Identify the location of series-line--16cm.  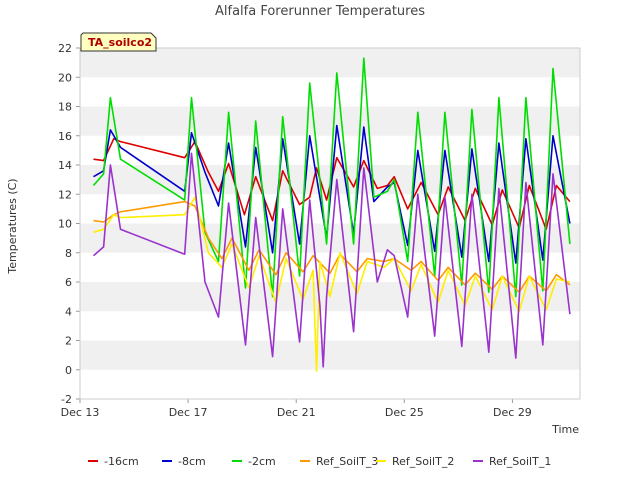
(332, 184).